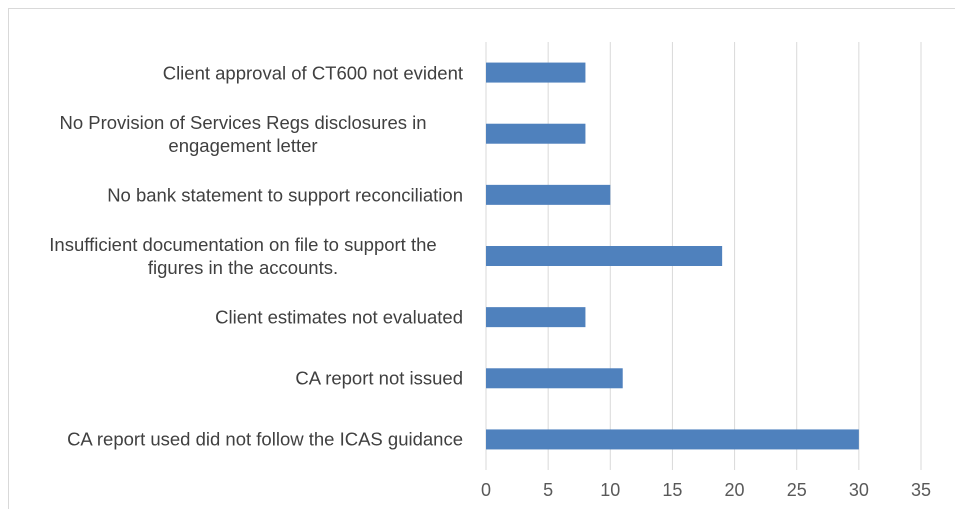 This screenshot has height=509, width=955. What do you see at coordinates (921, 490) in the screenshot?
I see `x-tick-label: 35` at bounding box center [921, 490].